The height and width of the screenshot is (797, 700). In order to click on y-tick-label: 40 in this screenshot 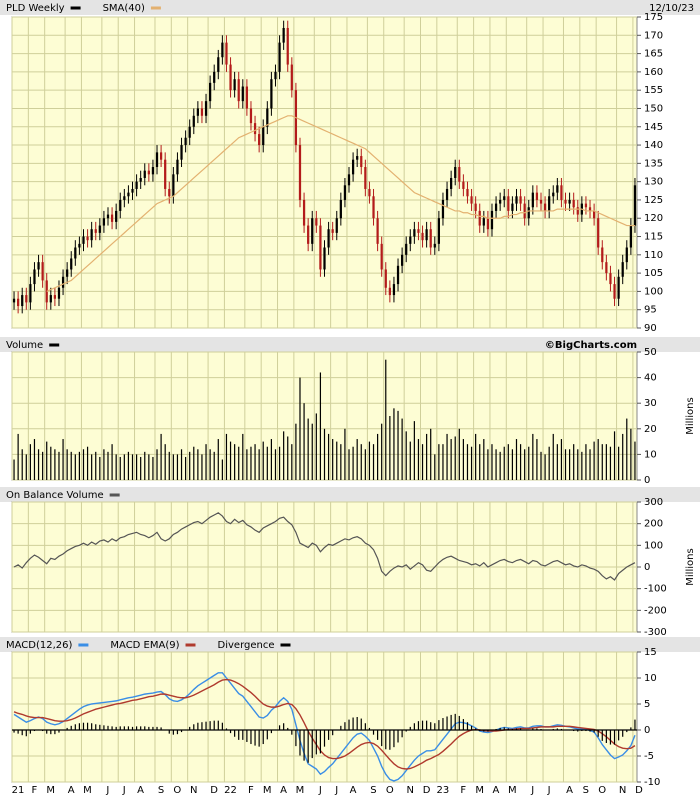, I will do `click(650, 378)`.